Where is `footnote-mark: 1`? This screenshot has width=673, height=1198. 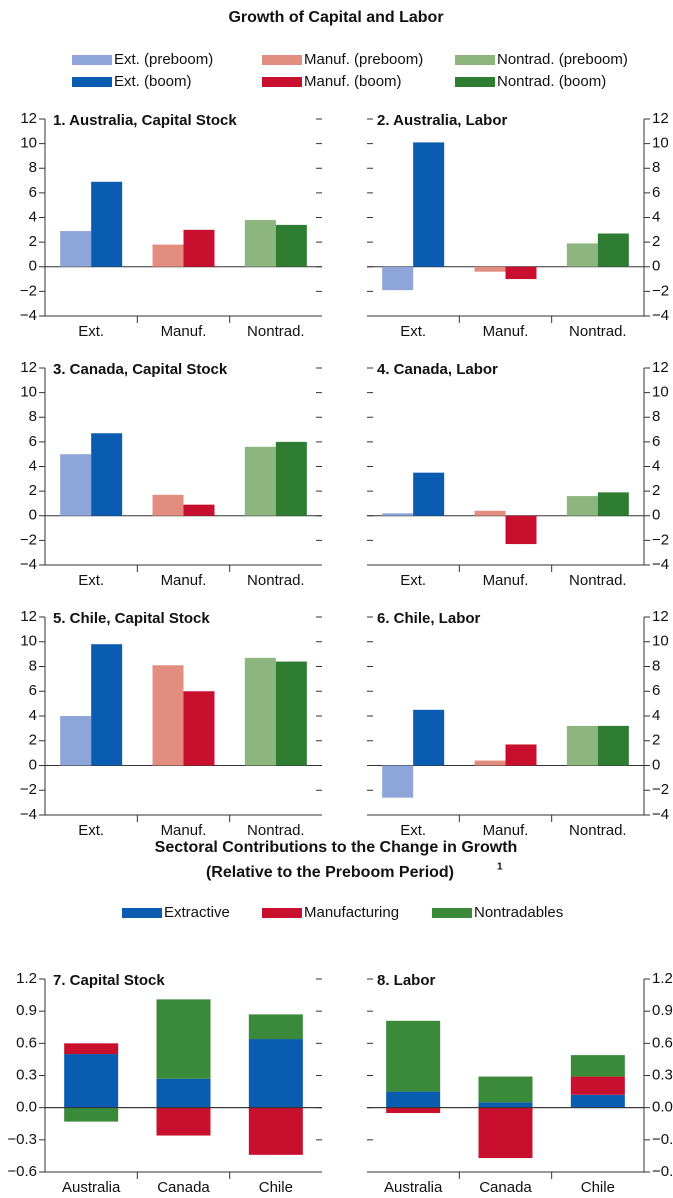
footnote-mark: 1 is located at coordinates (500, 867).